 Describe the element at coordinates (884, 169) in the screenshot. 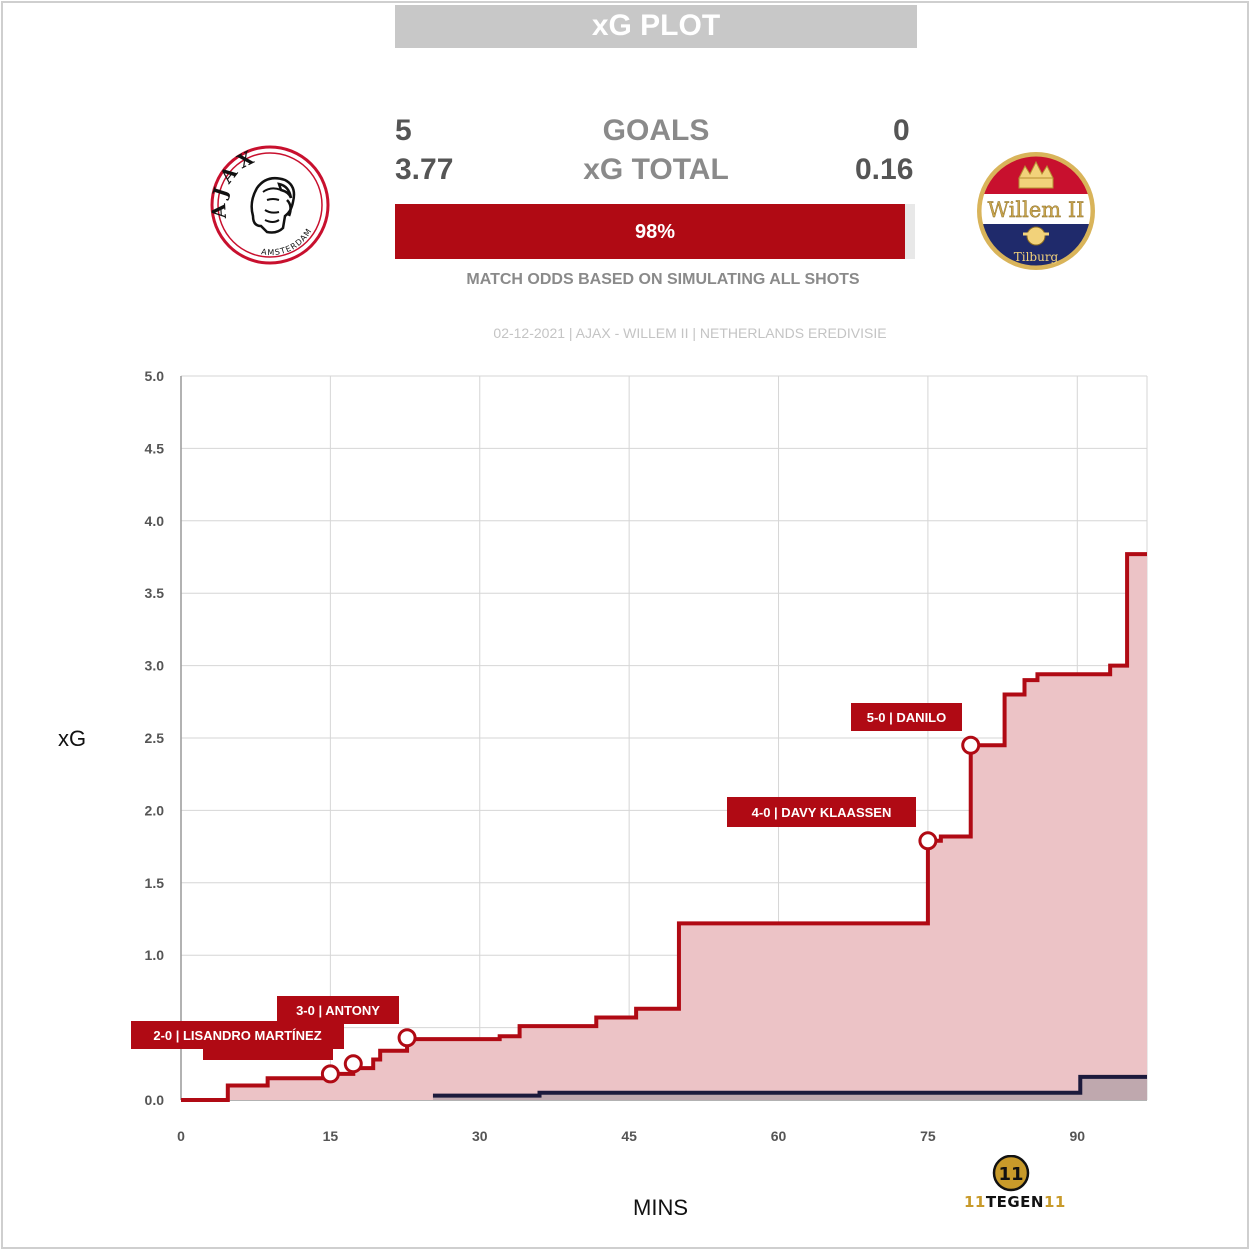

I see `away-xg-total: 0.16` at that location.